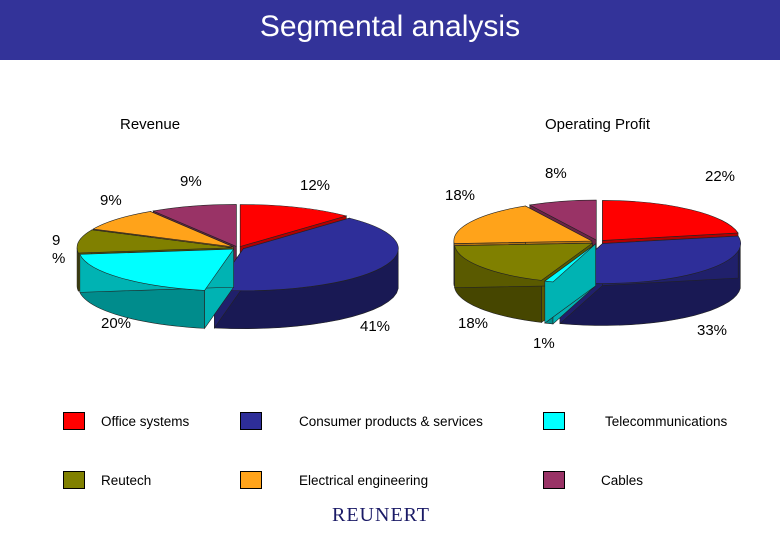  I want to click on profit-label-telecommunications: 1%, so click(544, 343).